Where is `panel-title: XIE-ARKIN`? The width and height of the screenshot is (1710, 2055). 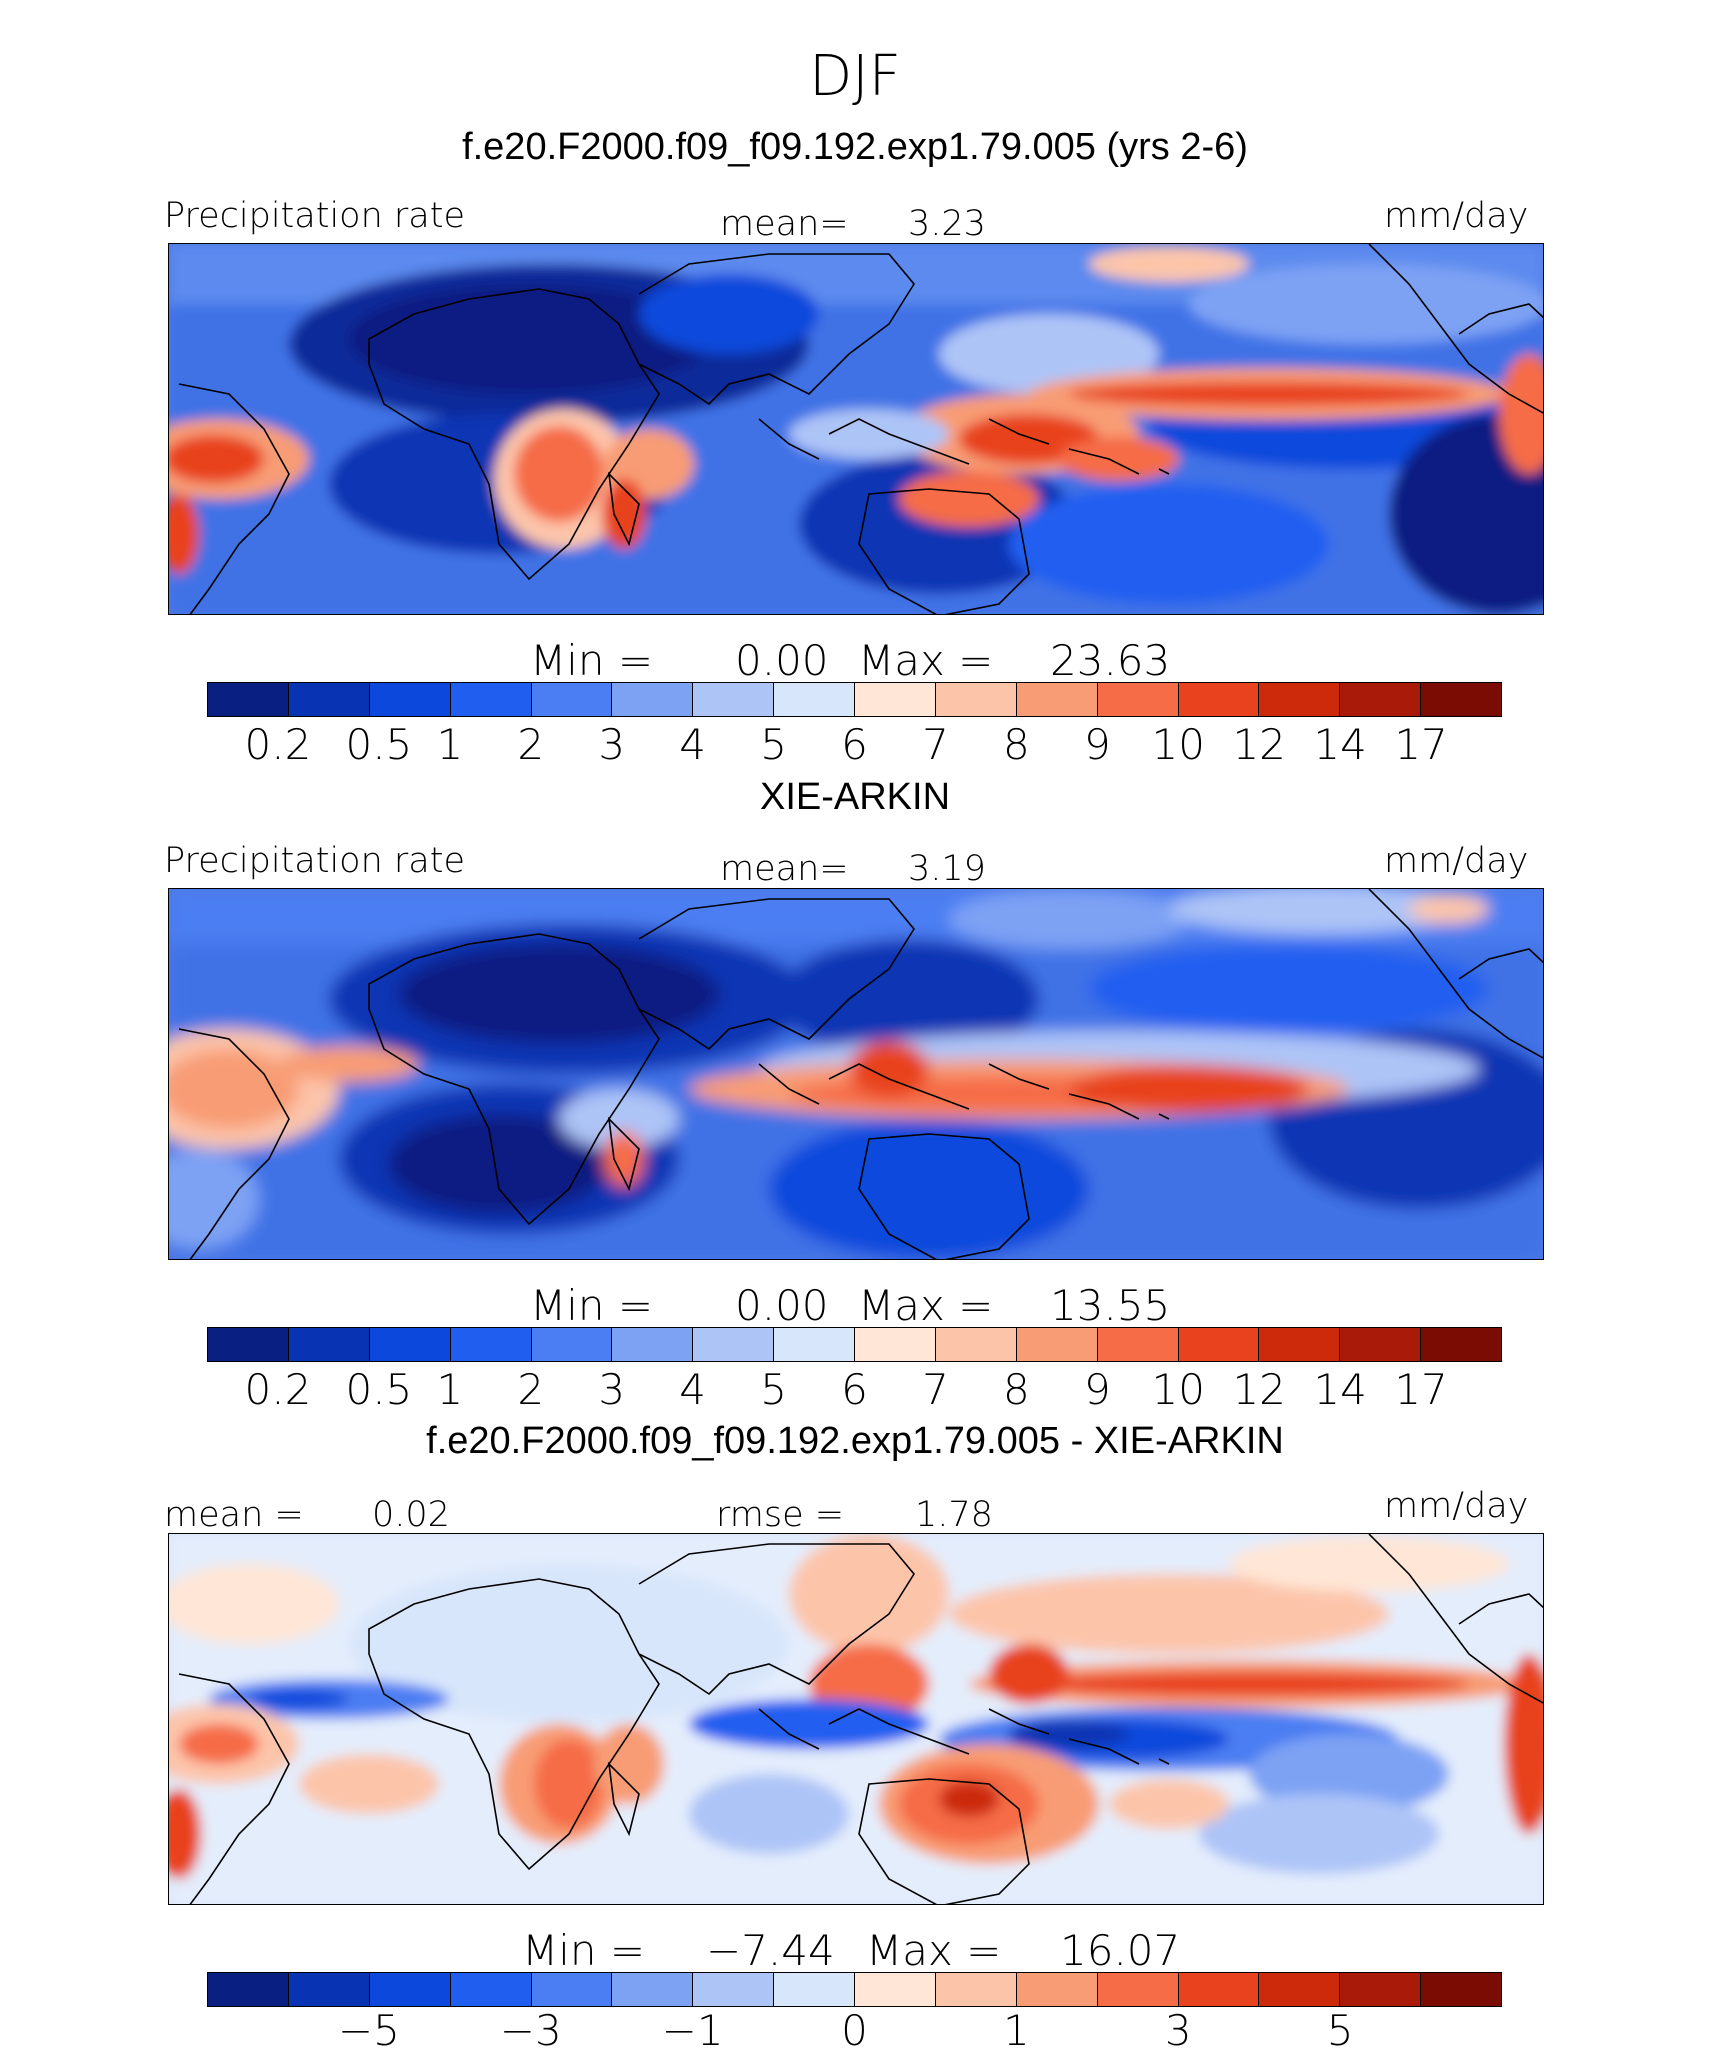 panel-title: XIE-ARKIN is located at coordinates (855, 797).